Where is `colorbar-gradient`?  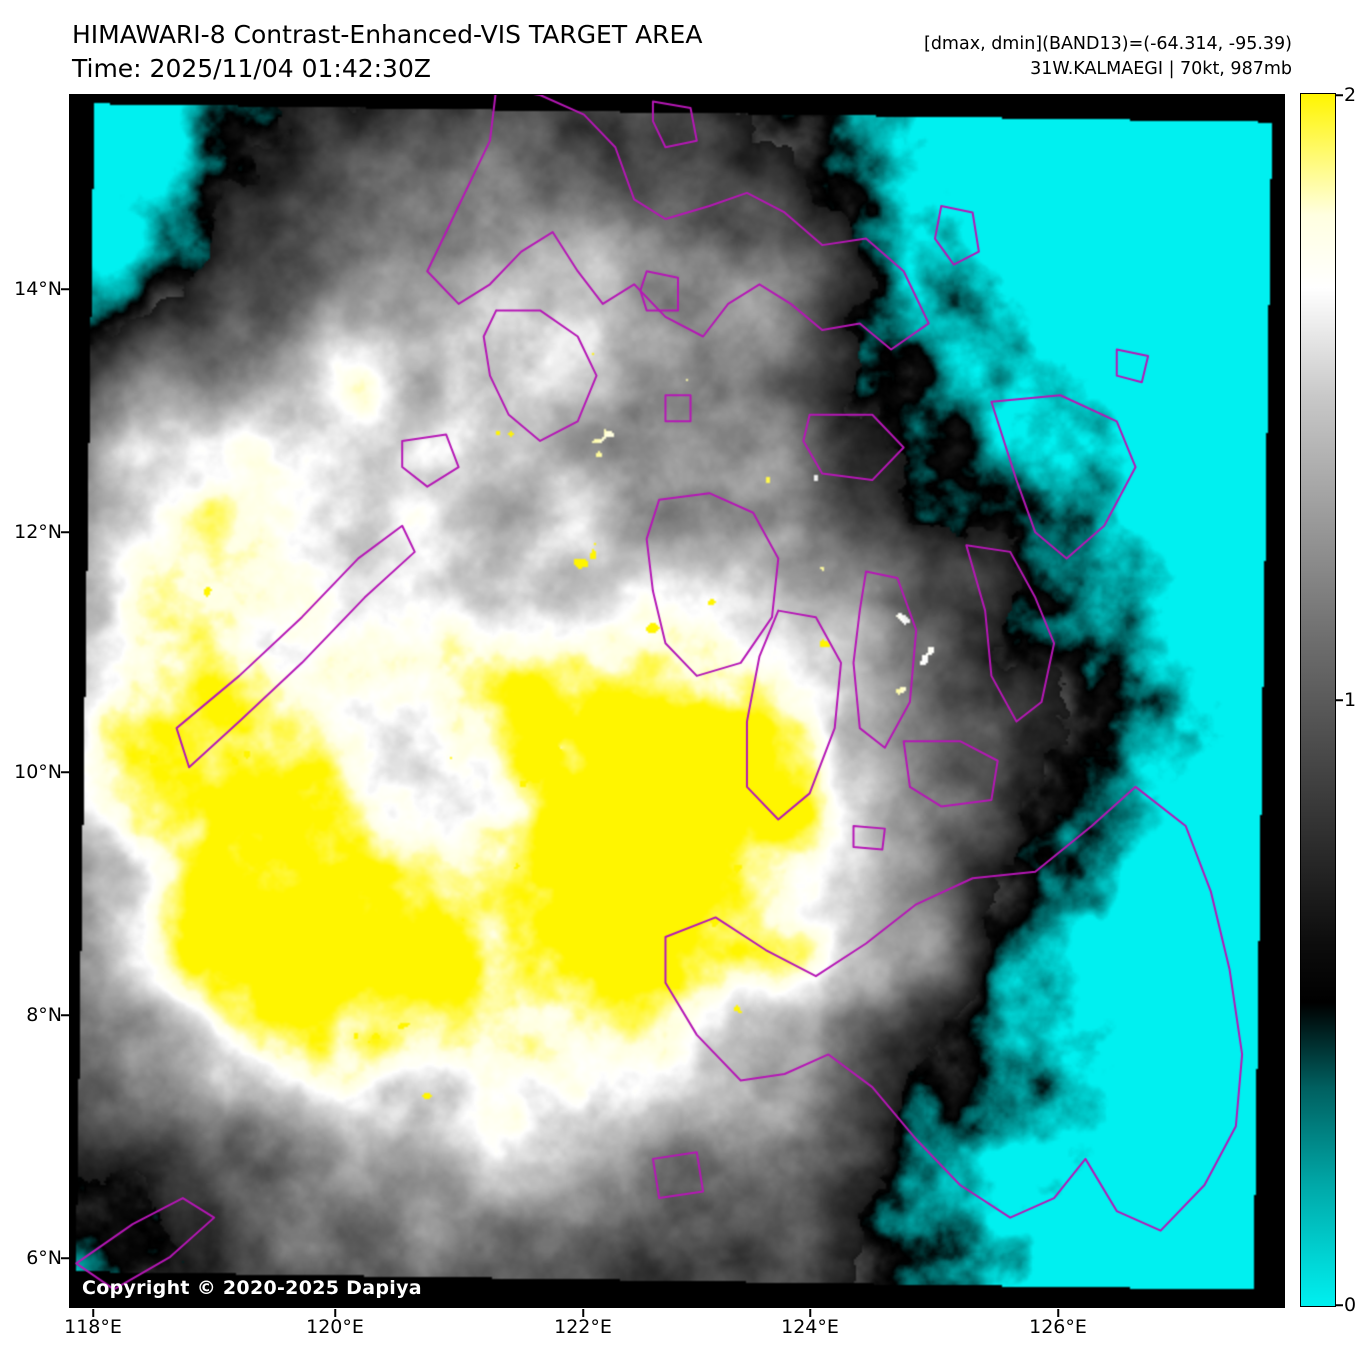
colorbar-gradient is located at coordinates (1318, 700).